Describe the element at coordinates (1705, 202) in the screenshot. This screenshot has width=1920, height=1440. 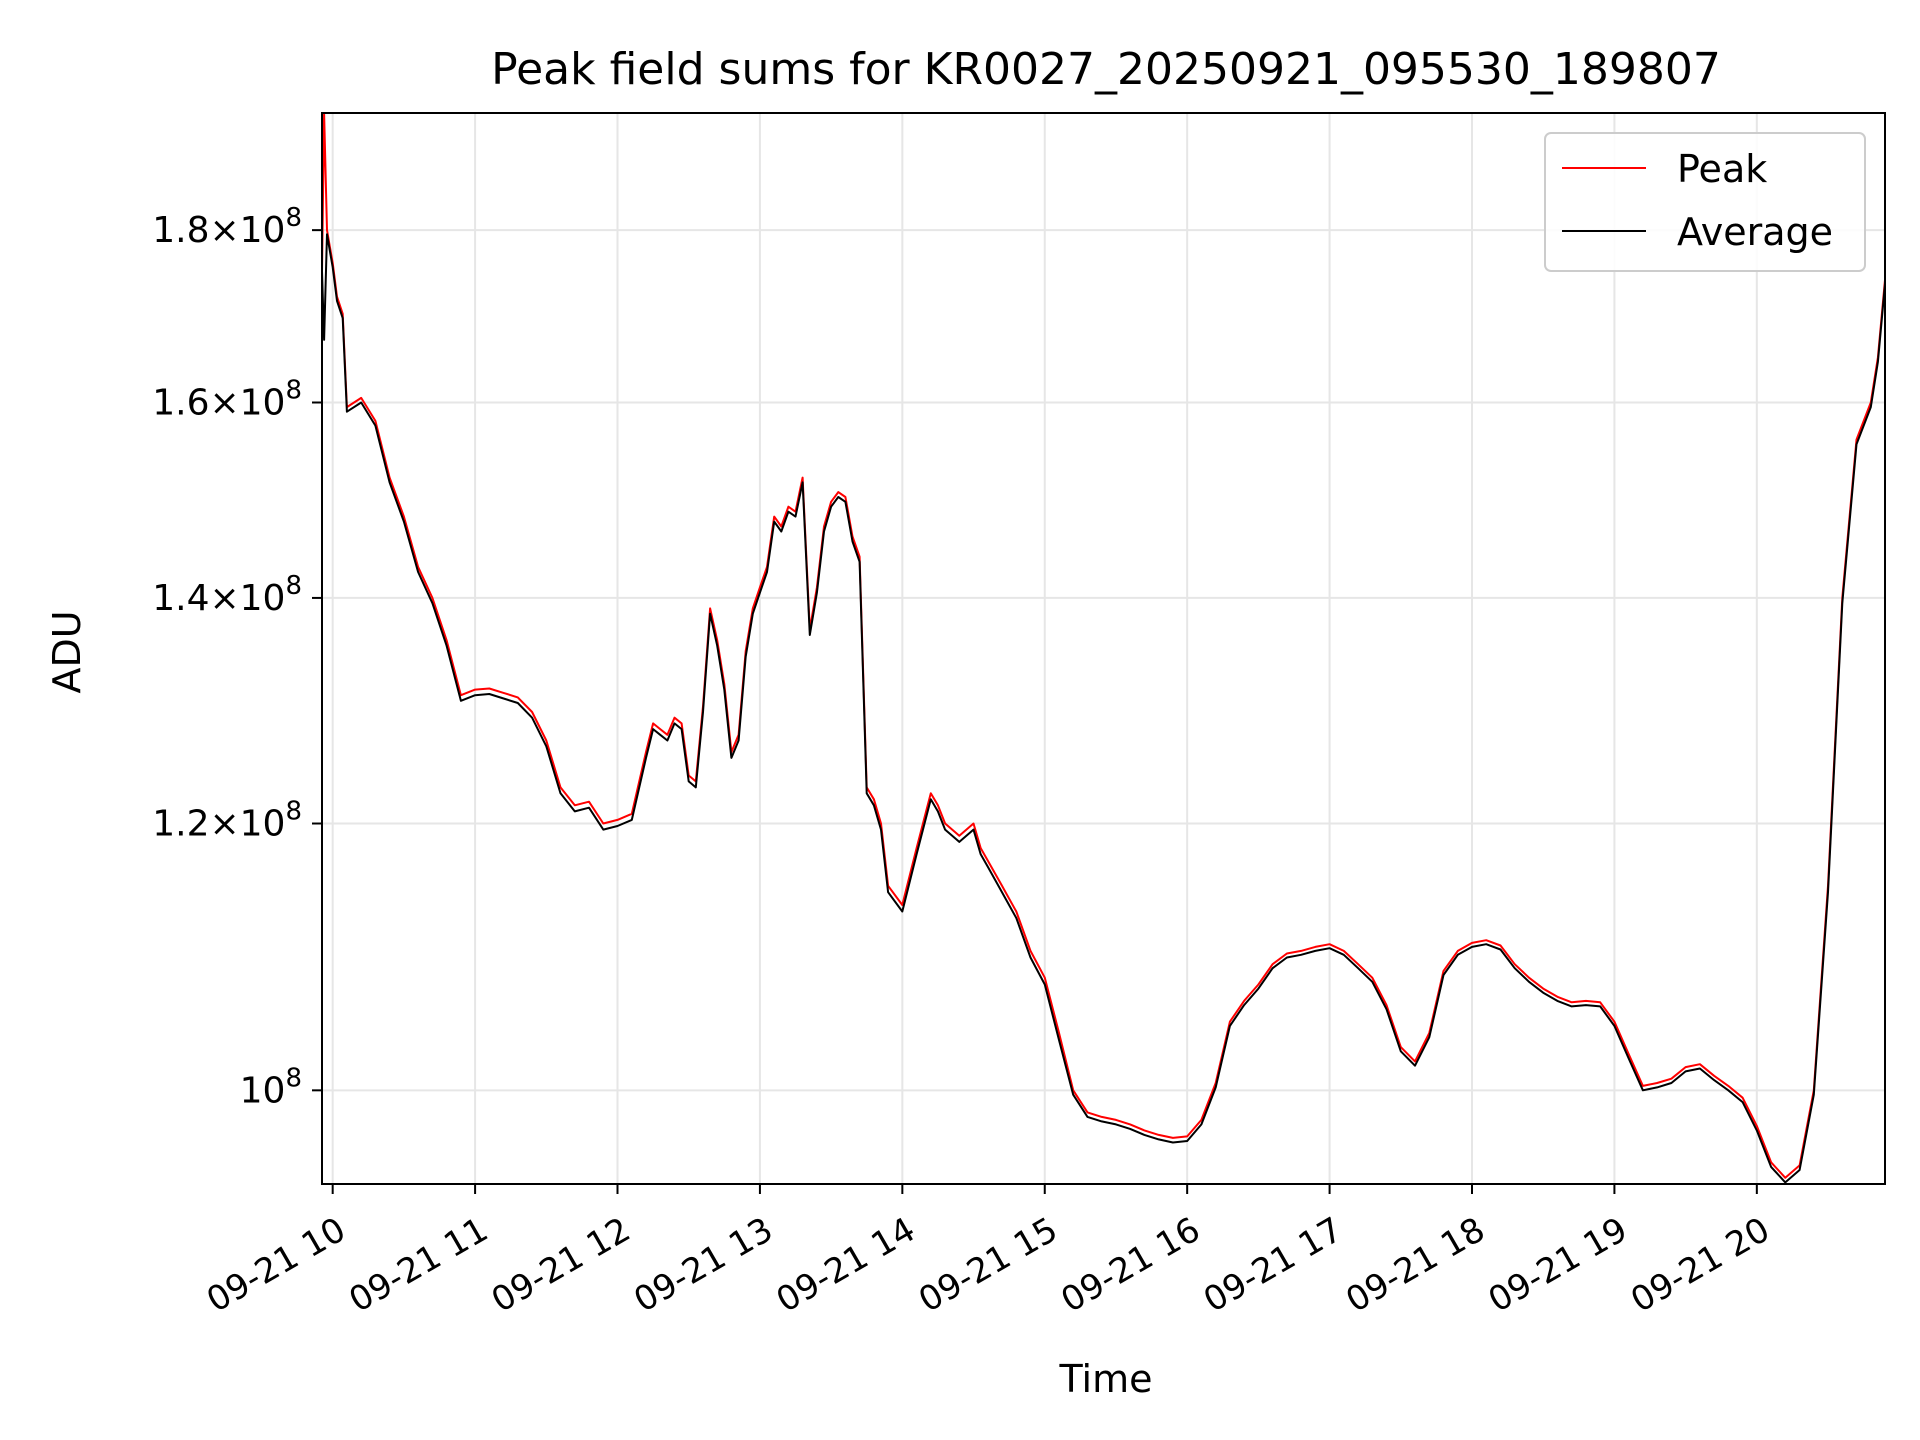
I see `legend: Peak Average` at that location.